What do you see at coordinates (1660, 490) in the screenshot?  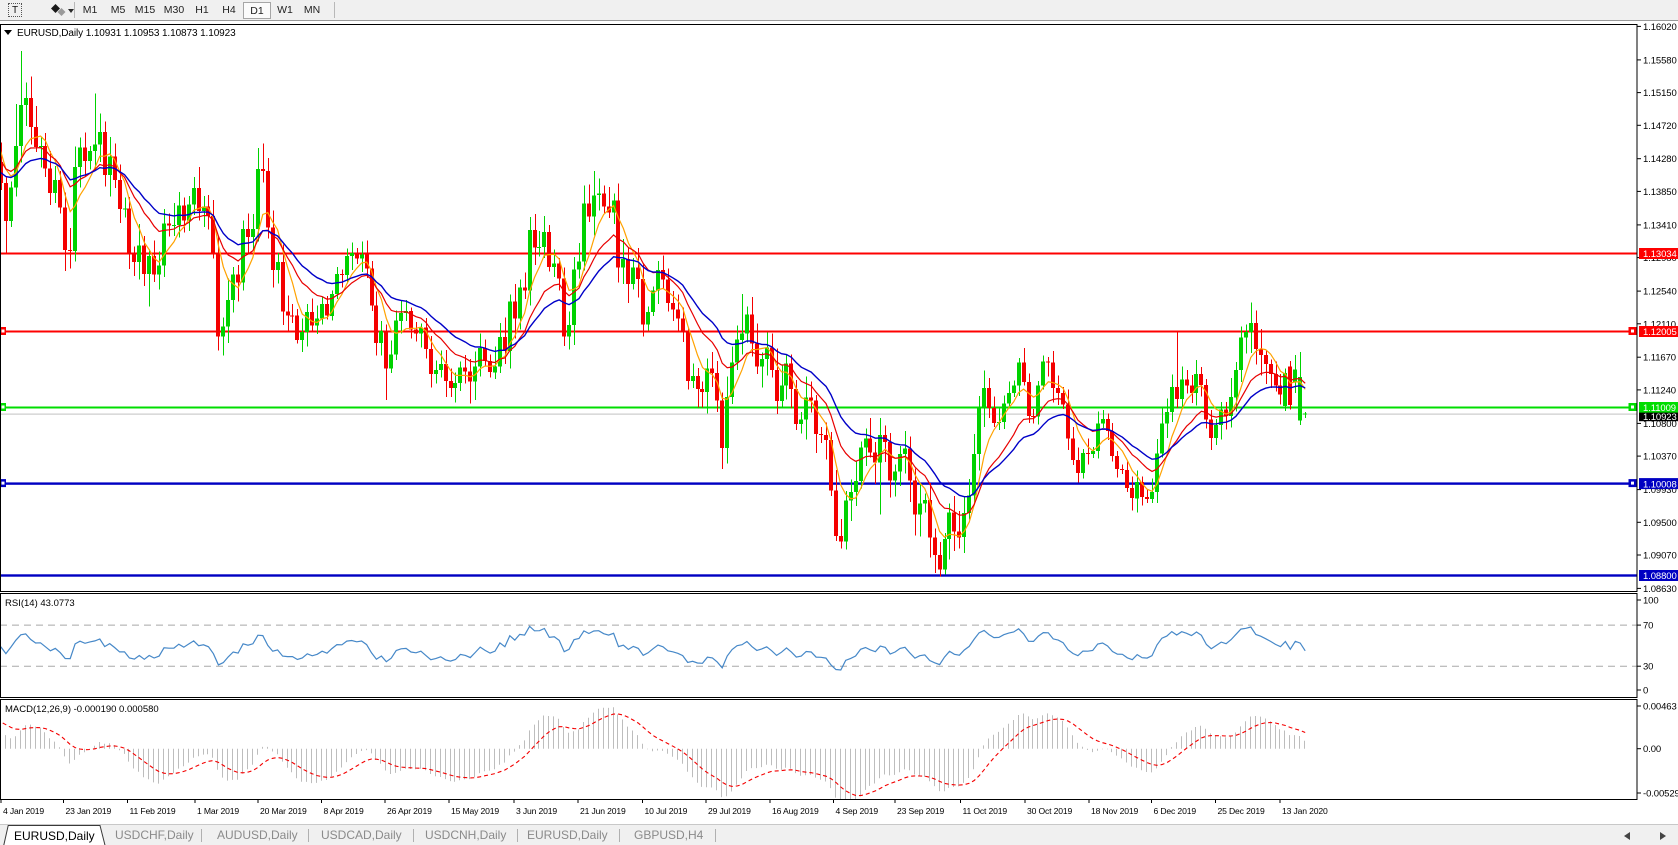 I see `svg-text: 1.09930` at bounding box center [1660, 490].